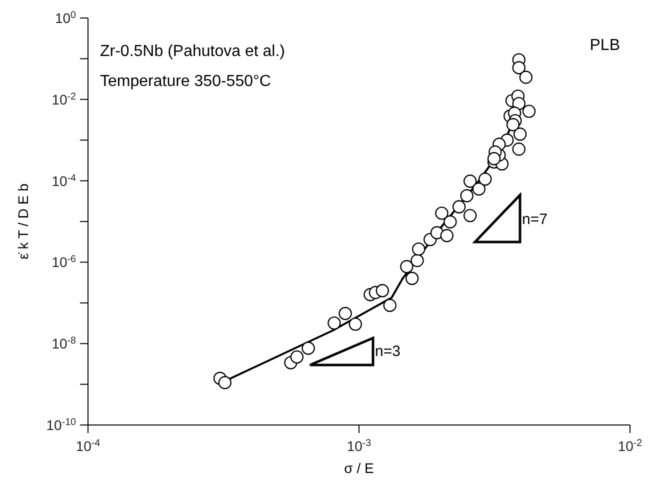  I want to click on x-tick-label: 10$^{-3}$, so click(359, 446).